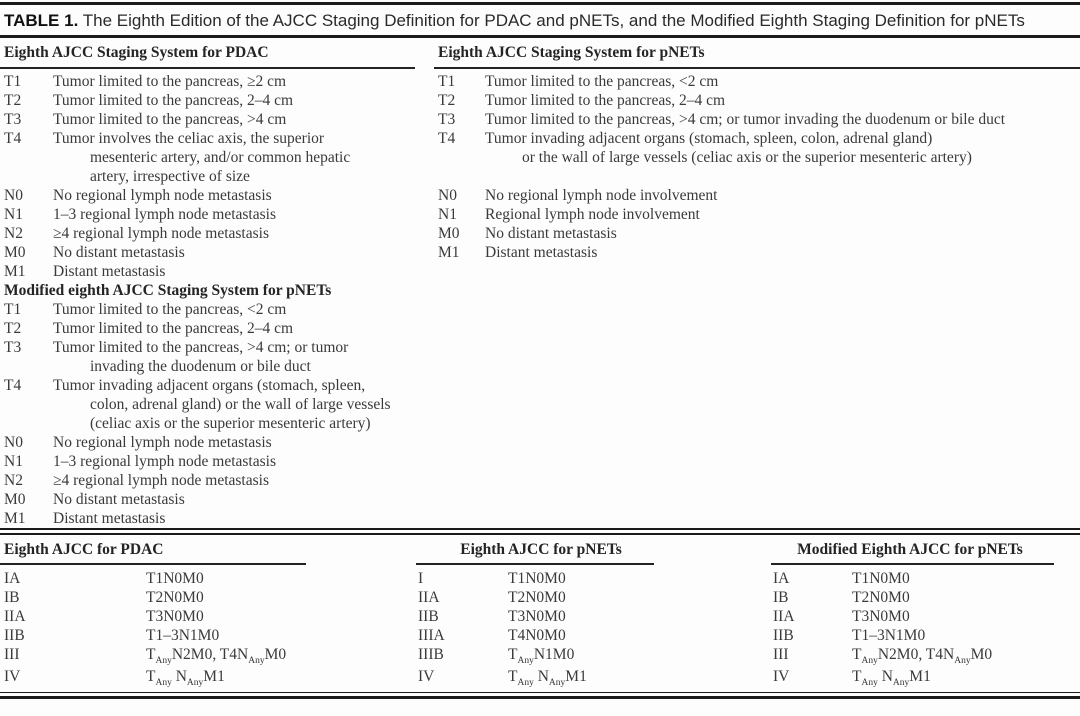  What do you see at coordinates (592, 214) in the screenshot?
I see `description-line: Regional lymph node involvement` at bounding box center [592, 214].